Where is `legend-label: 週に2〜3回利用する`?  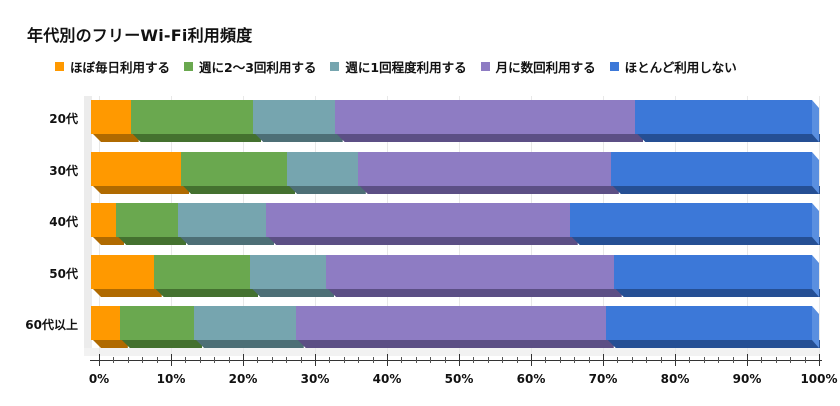
legend-label: 週に2〜3回利用する is located at coordinates (258, 67).